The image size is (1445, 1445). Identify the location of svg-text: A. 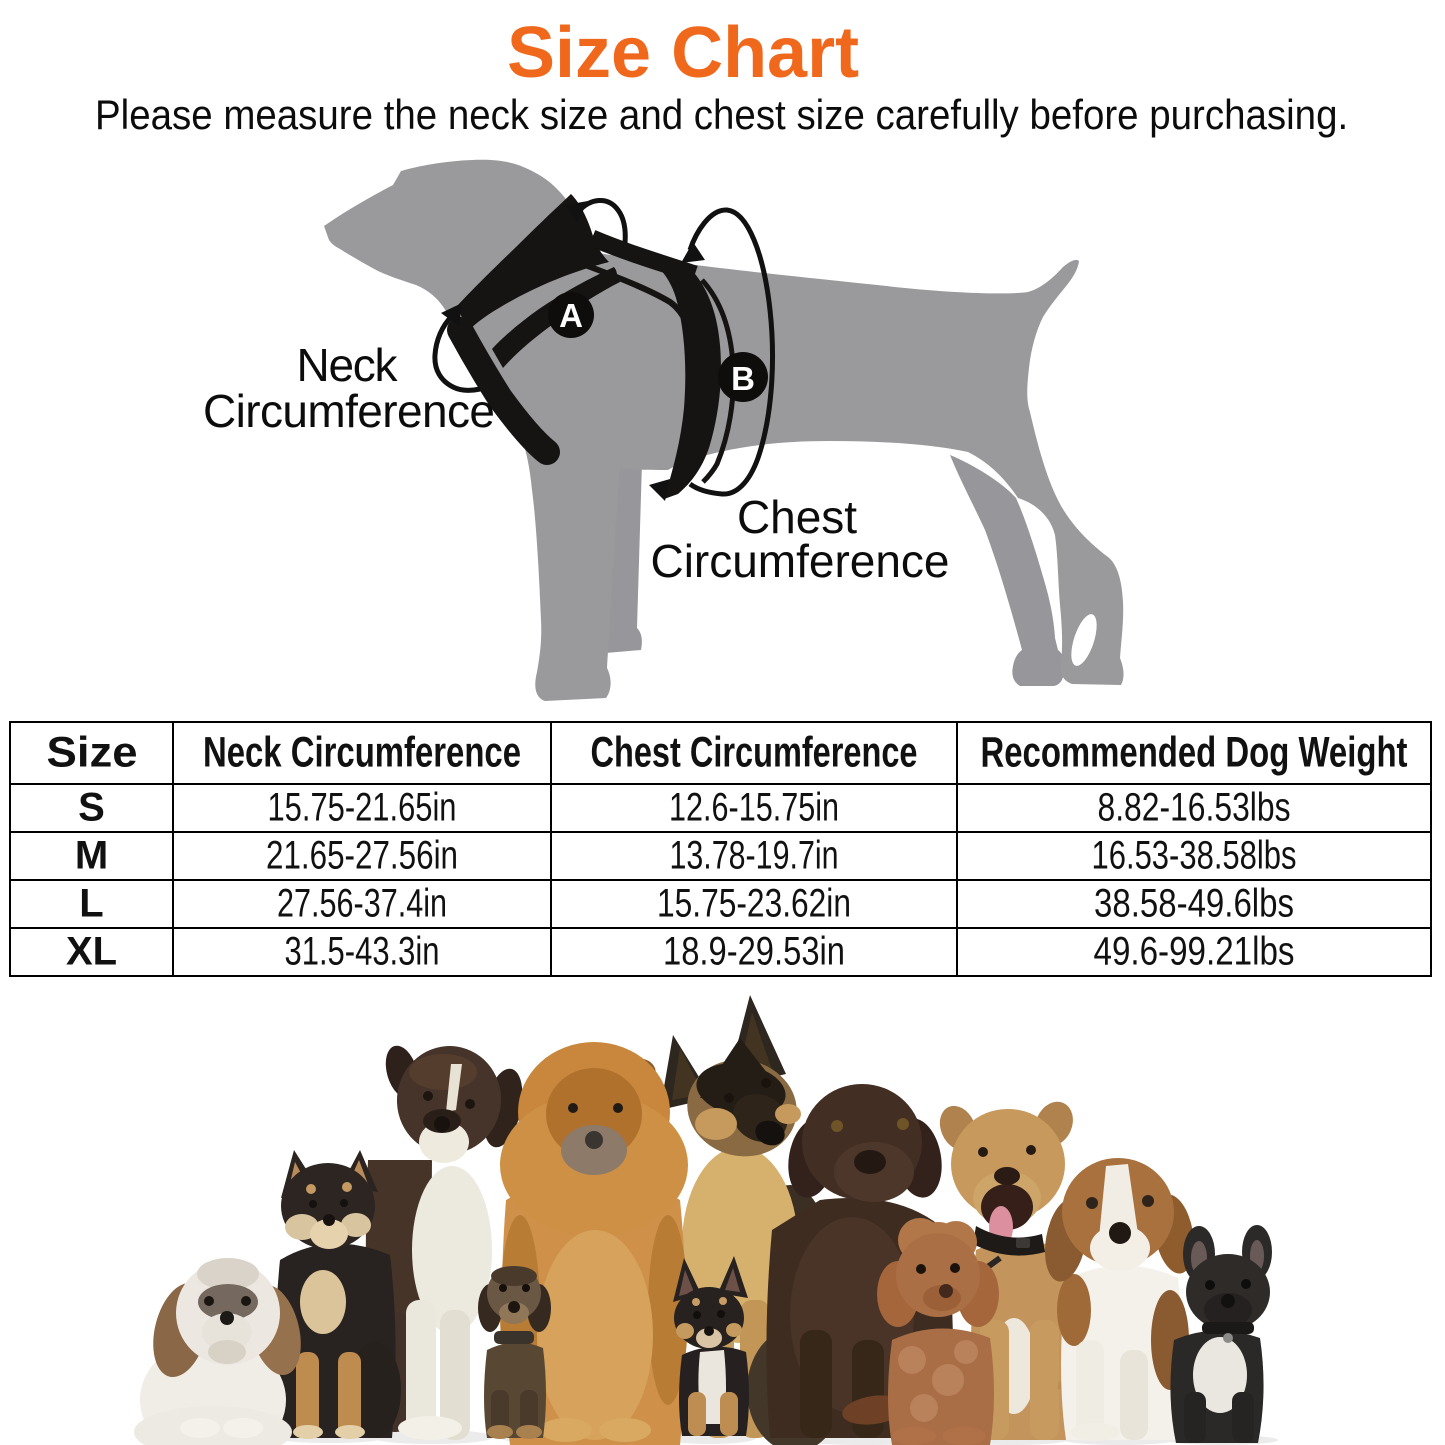
(571, 315).